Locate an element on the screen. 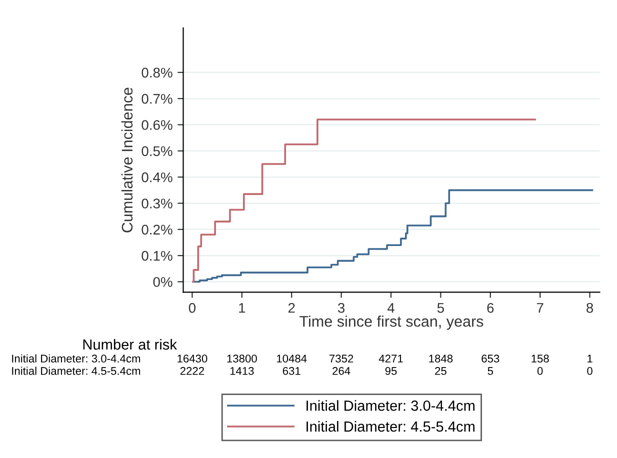 The image size is (617, 458). text: 653 is located at coordinates (491, 358).